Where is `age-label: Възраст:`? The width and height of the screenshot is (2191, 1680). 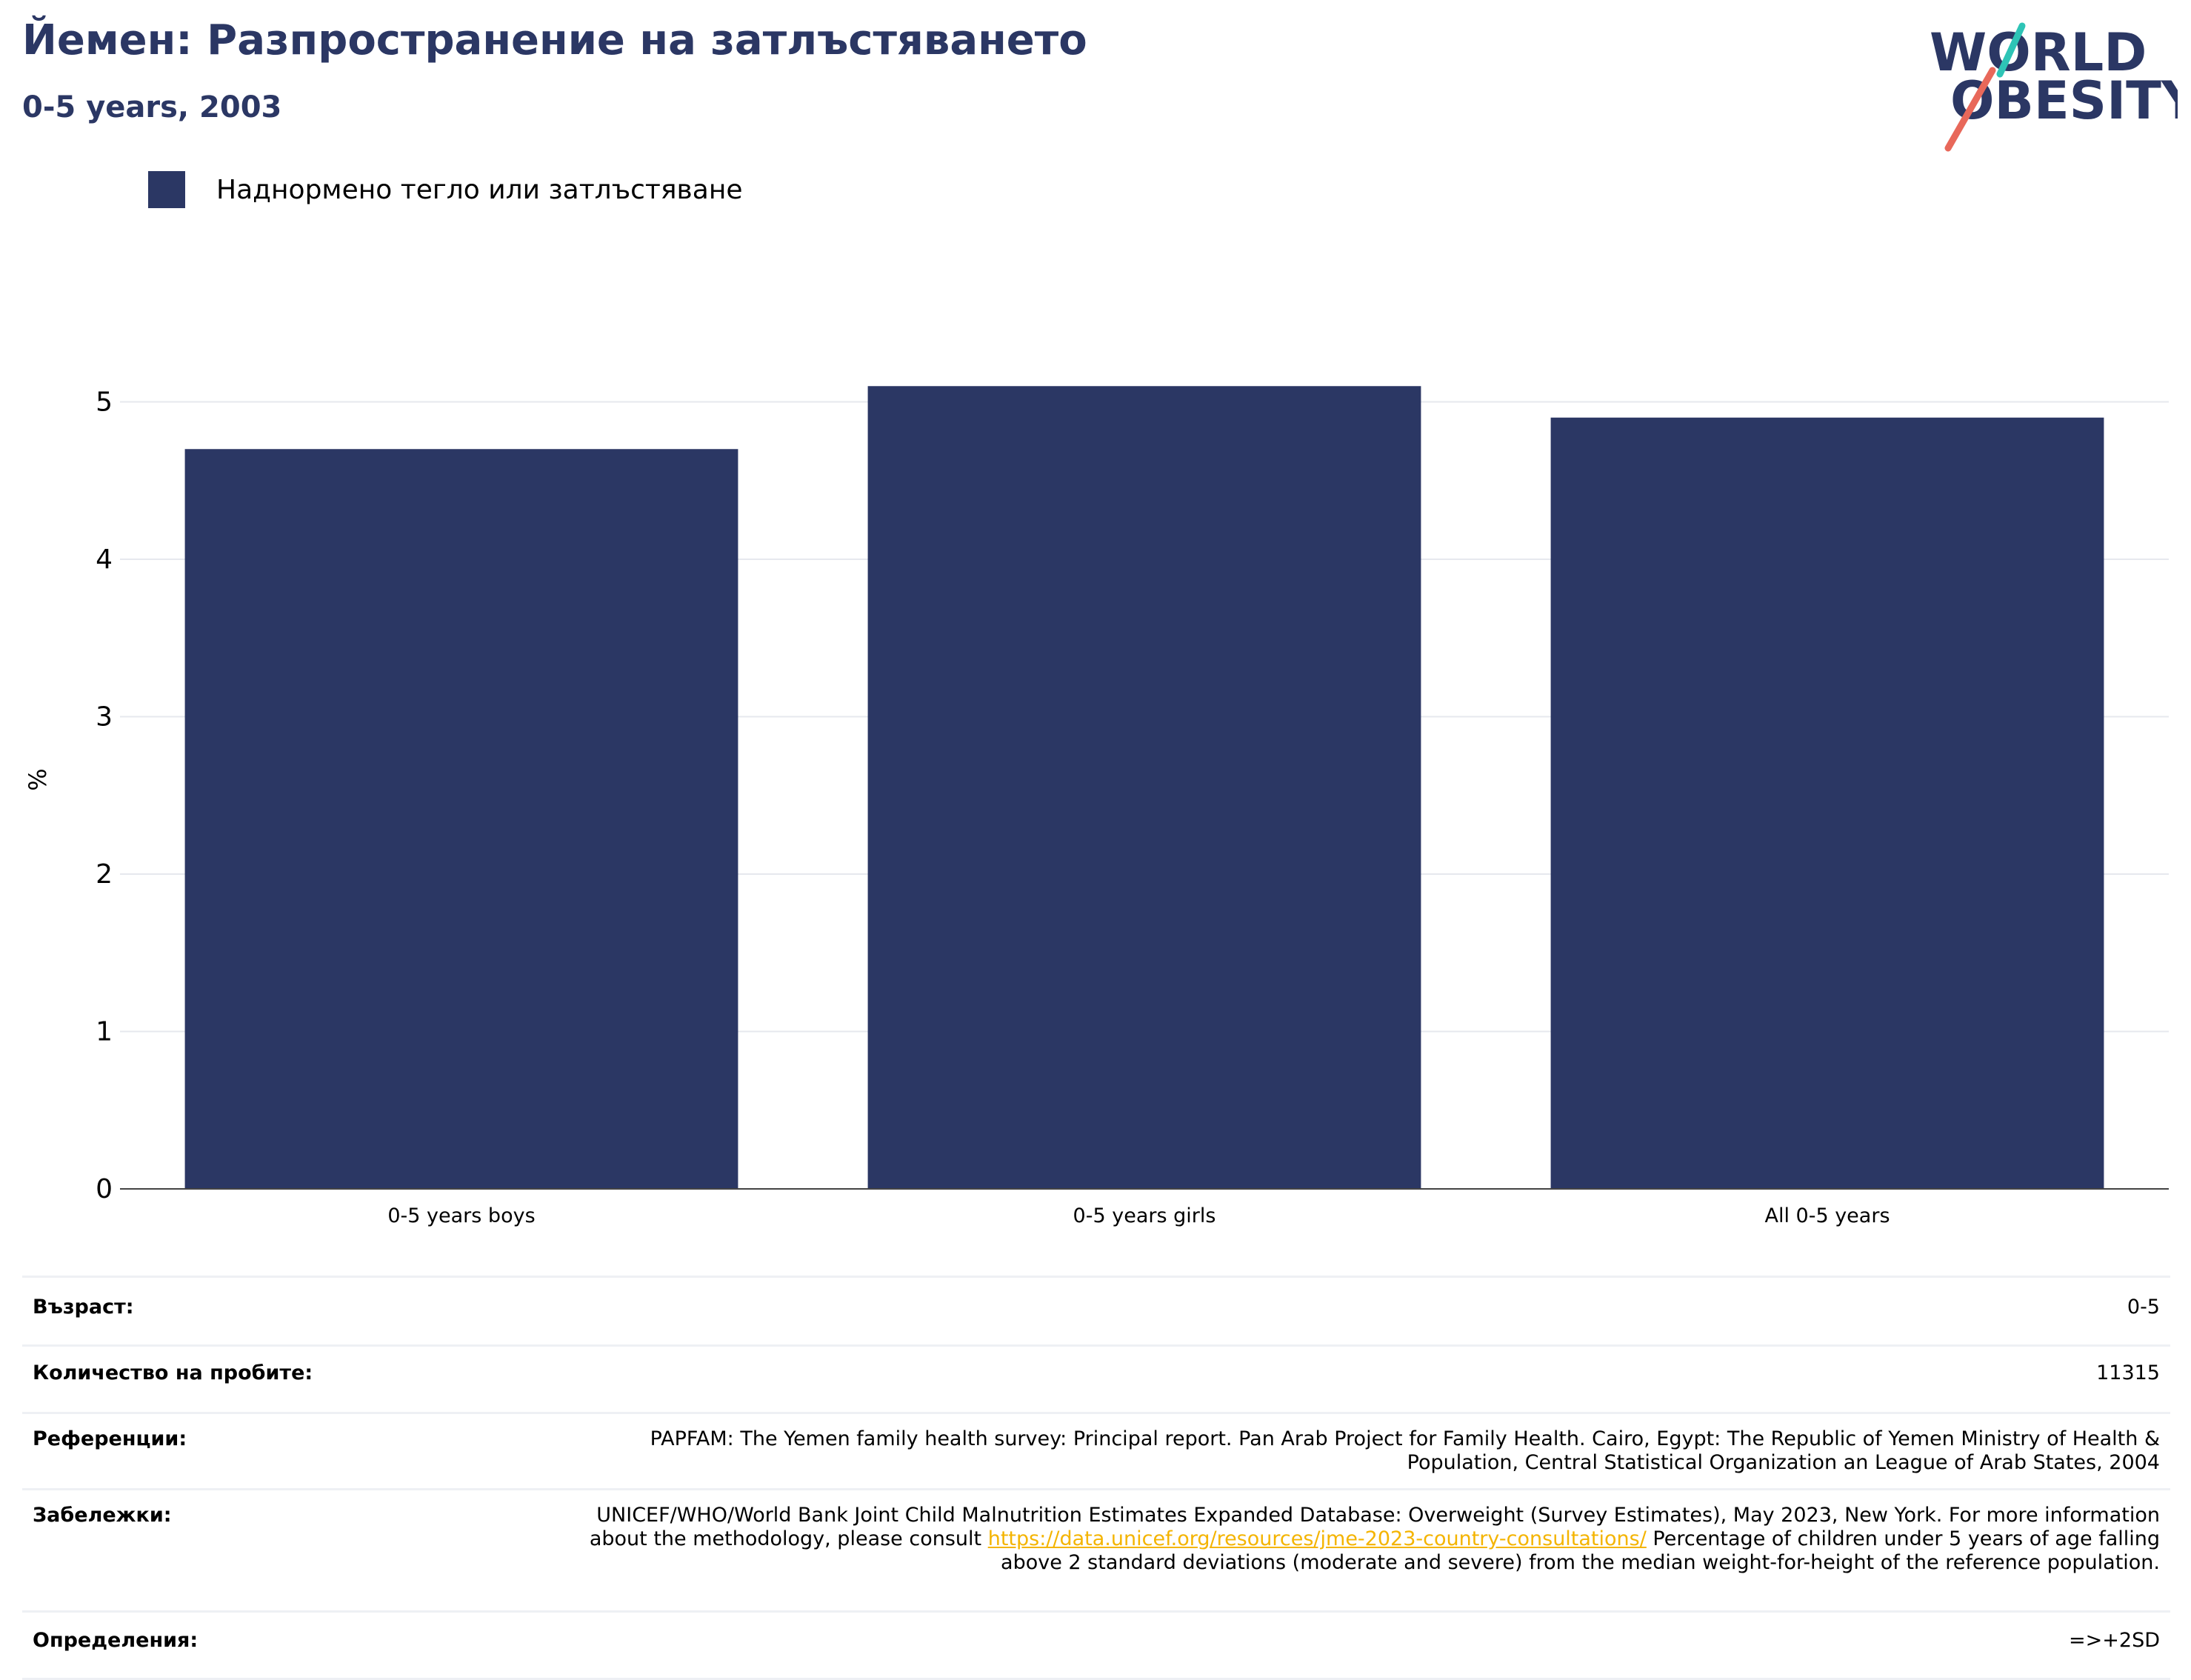 age-label: Възраст: is located at coordinates (292, 1311).